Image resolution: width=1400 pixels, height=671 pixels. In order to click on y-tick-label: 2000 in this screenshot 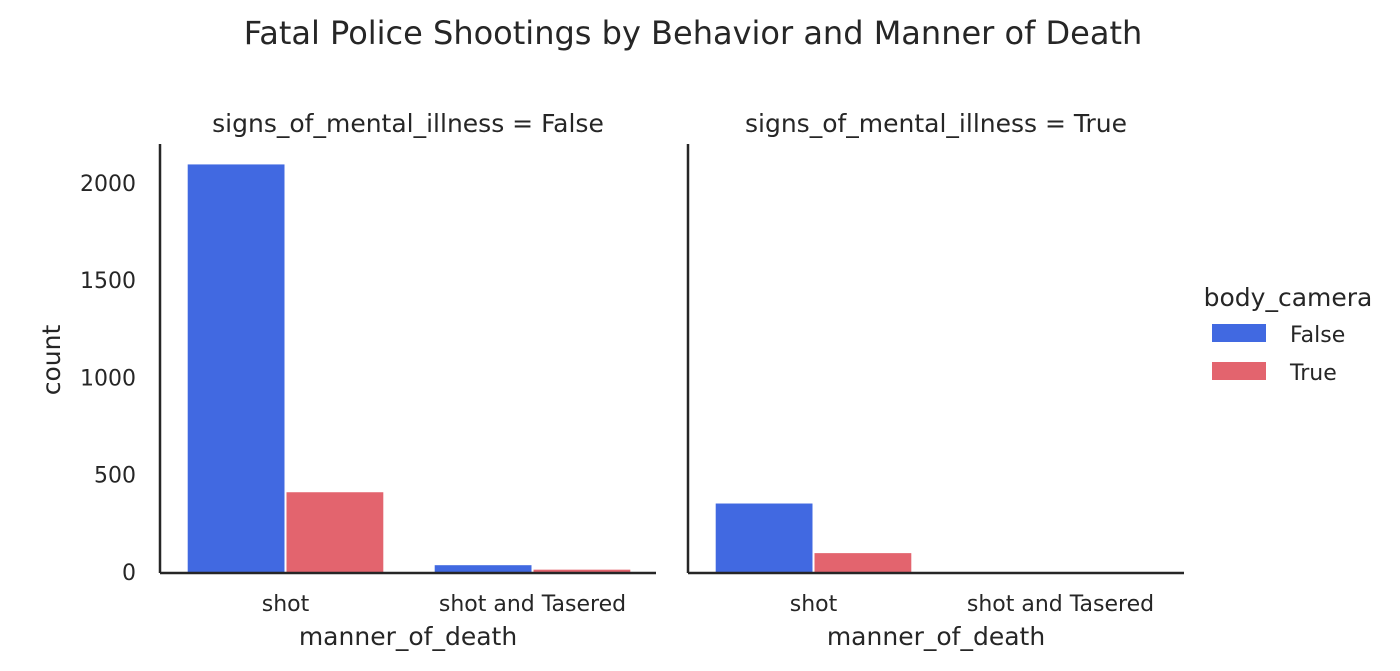, I will do `click(108, 184)`.